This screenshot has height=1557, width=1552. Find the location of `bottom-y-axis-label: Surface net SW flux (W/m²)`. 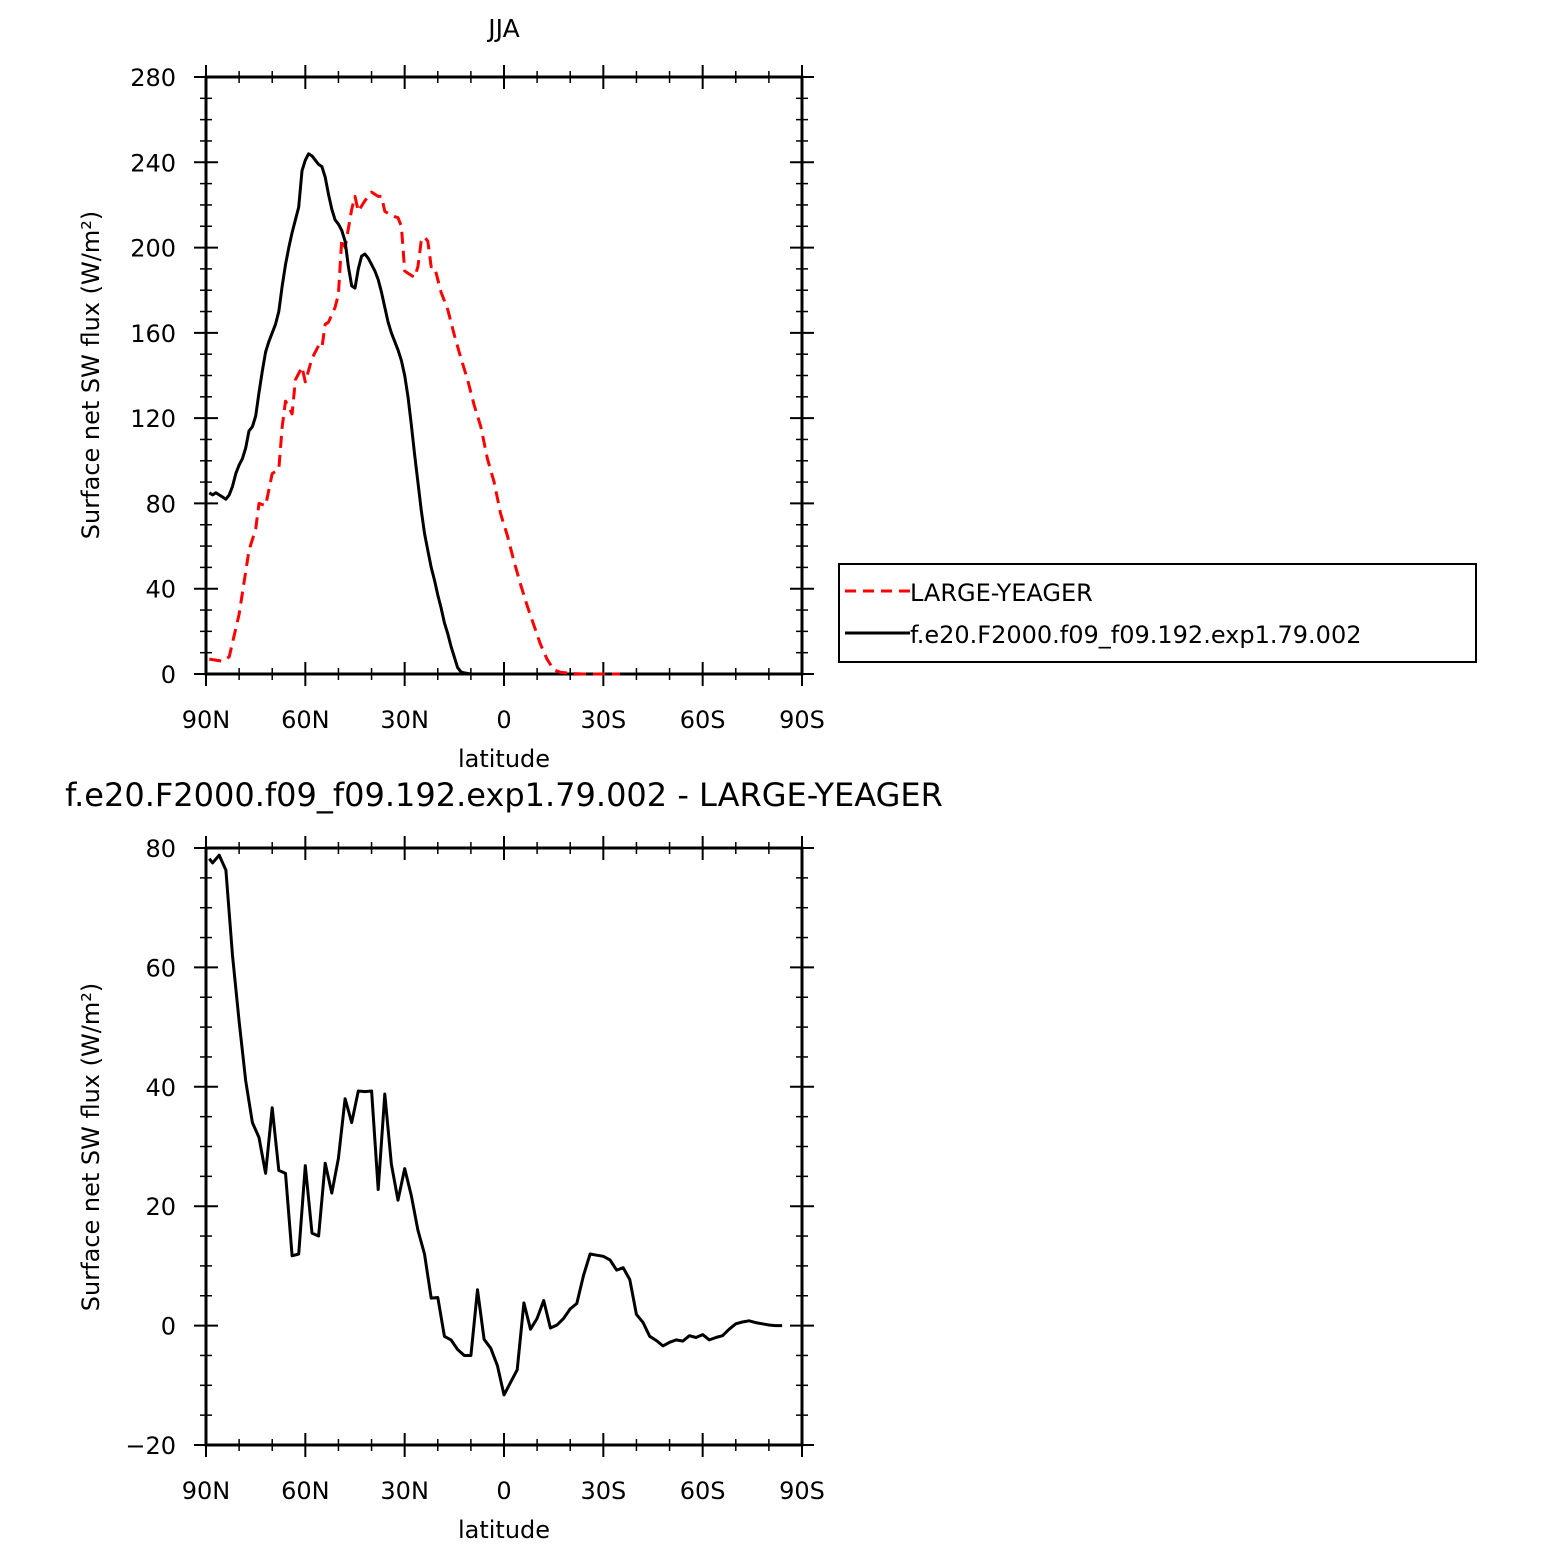

bottom-y-axis-label: Surface net SW flux (W/m²) is located at coordinates (91, 1147).